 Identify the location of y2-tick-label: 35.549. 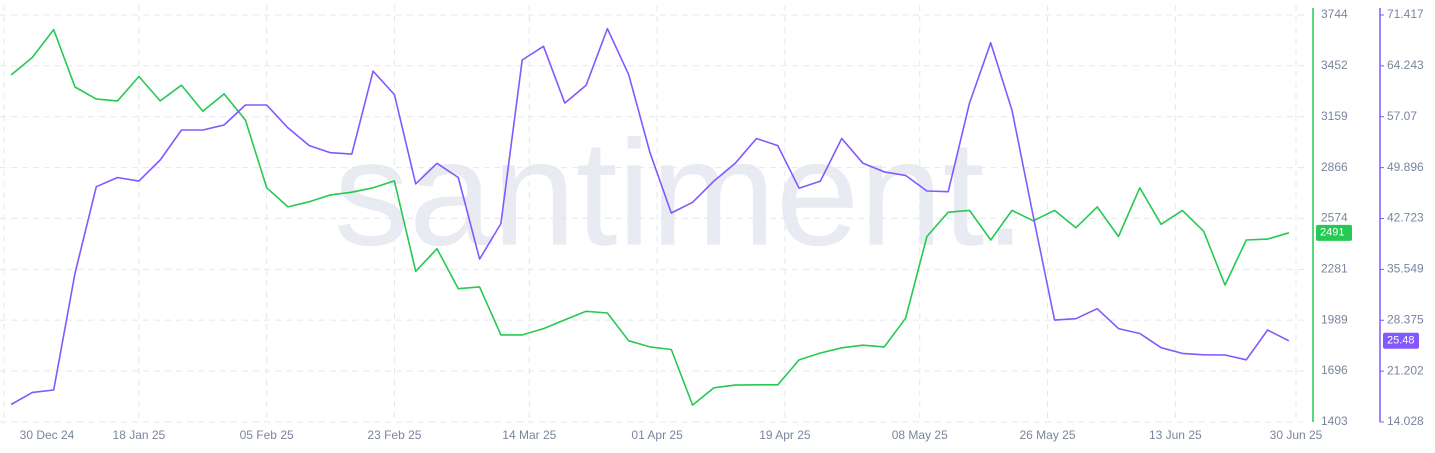
(1405, 269).